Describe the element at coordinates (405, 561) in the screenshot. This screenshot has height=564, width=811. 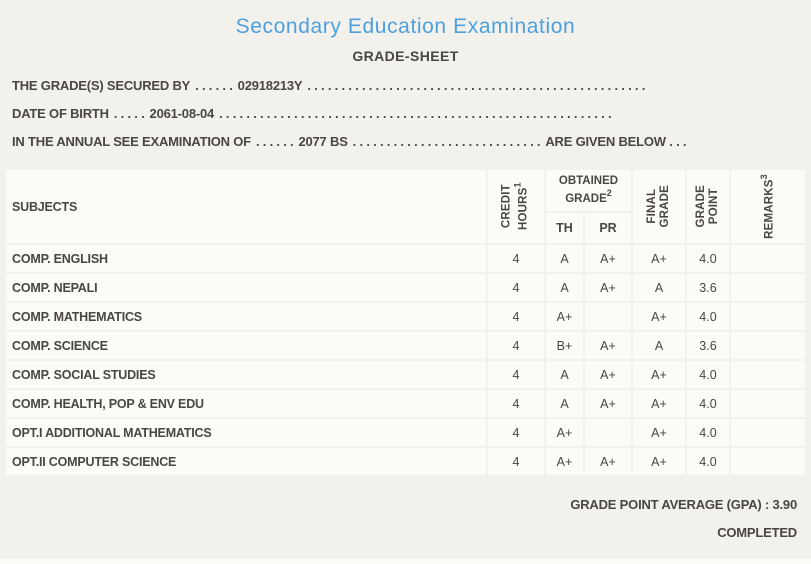
I see `bottom-strip` at that location.